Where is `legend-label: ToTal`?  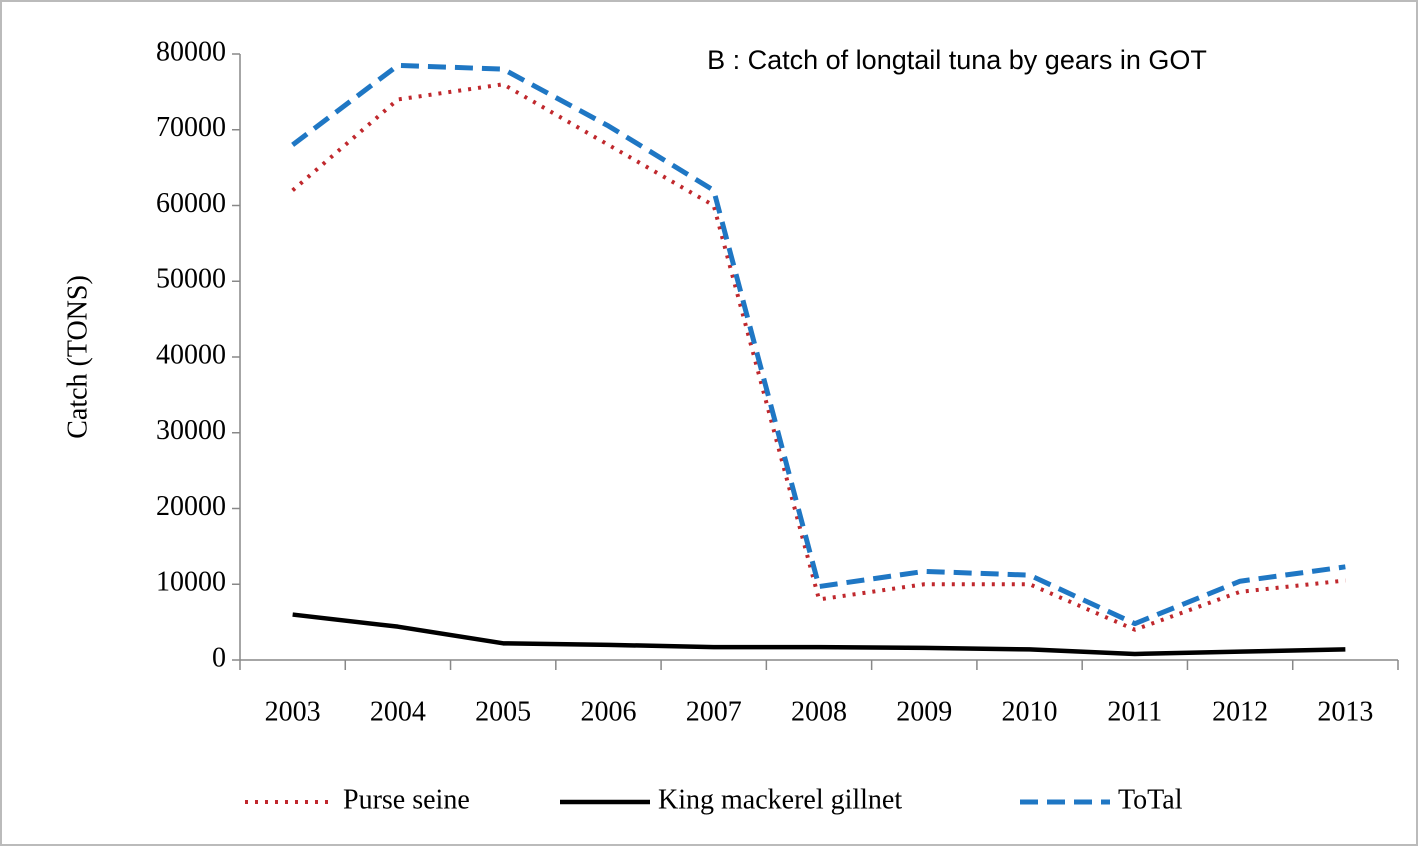 legend-label: ToTal is located at coordinates (1150, 799).